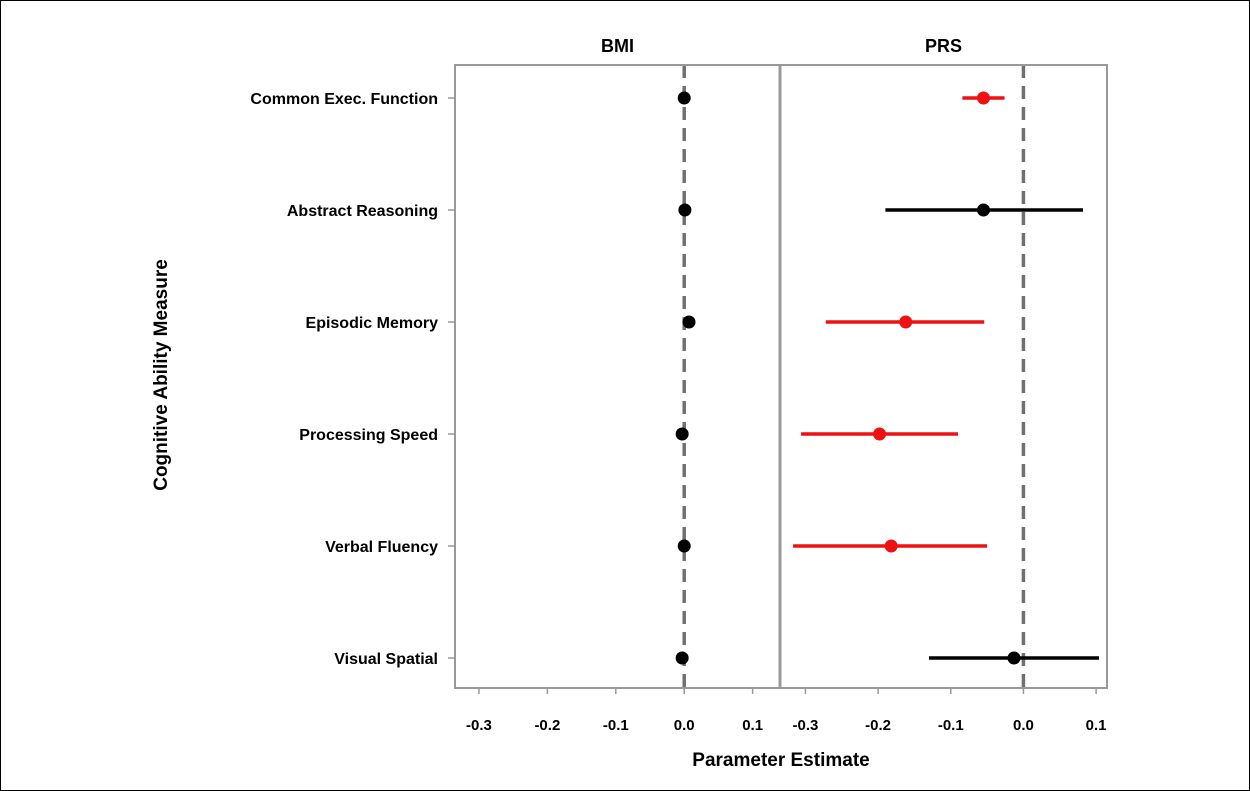 The width and height of the screenshot is (1250, 791). What do you see at coordinates (161, 375) in the screenshot?
I see `y-axis-title: Cognitive Ability Measure` at bounding box center [161, 375].